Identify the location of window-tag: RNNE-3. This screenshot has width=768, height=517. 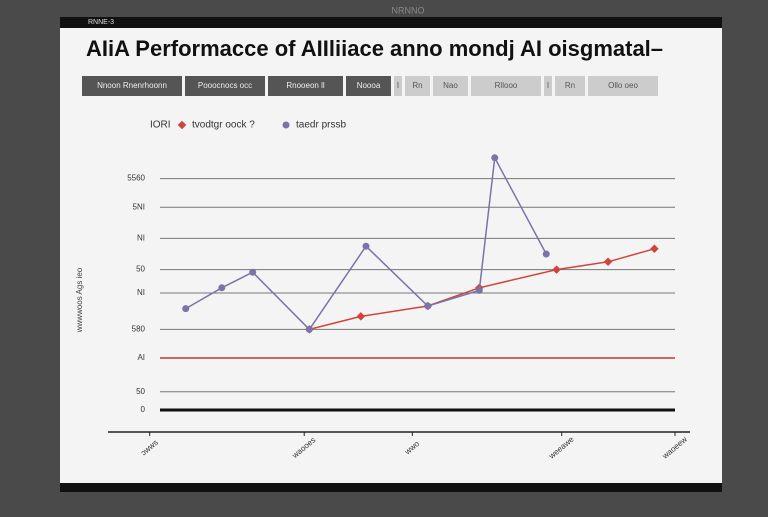
(101, 22).